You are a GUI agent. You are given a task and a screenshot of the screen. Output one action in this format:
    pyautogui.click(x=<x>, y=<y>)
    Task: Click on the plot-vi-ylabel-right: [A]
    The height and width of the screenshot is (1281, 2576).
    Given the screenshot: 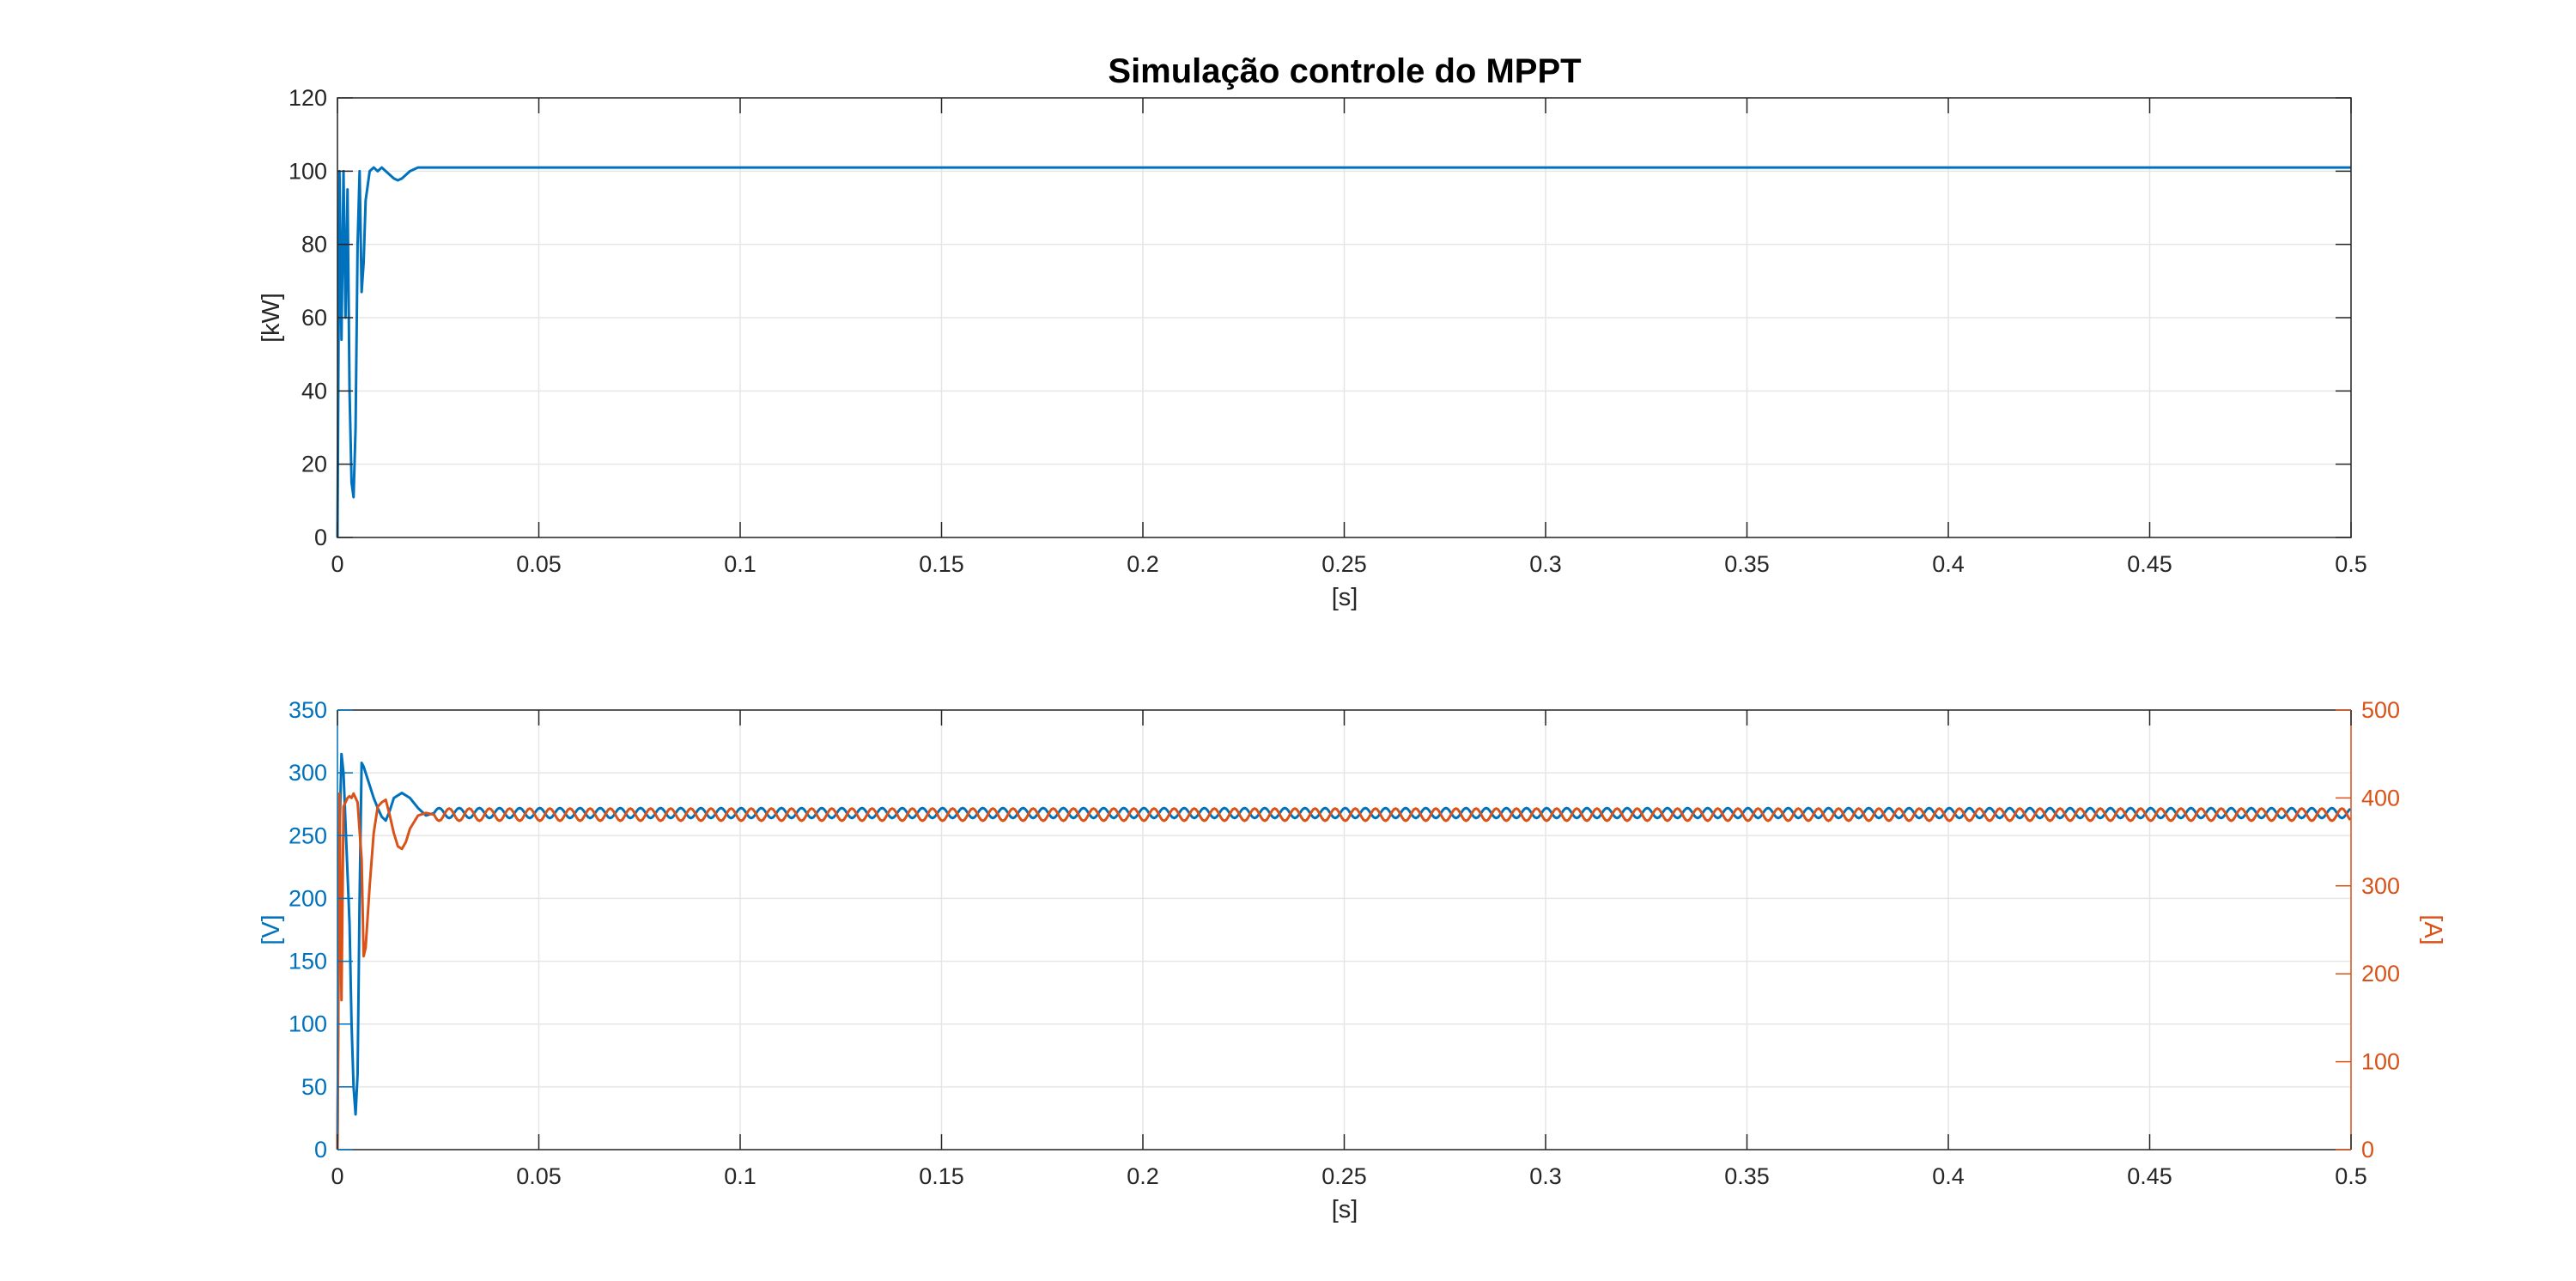 What is the action you would take?
    pyautogui.click(x=2433, y=929)
    